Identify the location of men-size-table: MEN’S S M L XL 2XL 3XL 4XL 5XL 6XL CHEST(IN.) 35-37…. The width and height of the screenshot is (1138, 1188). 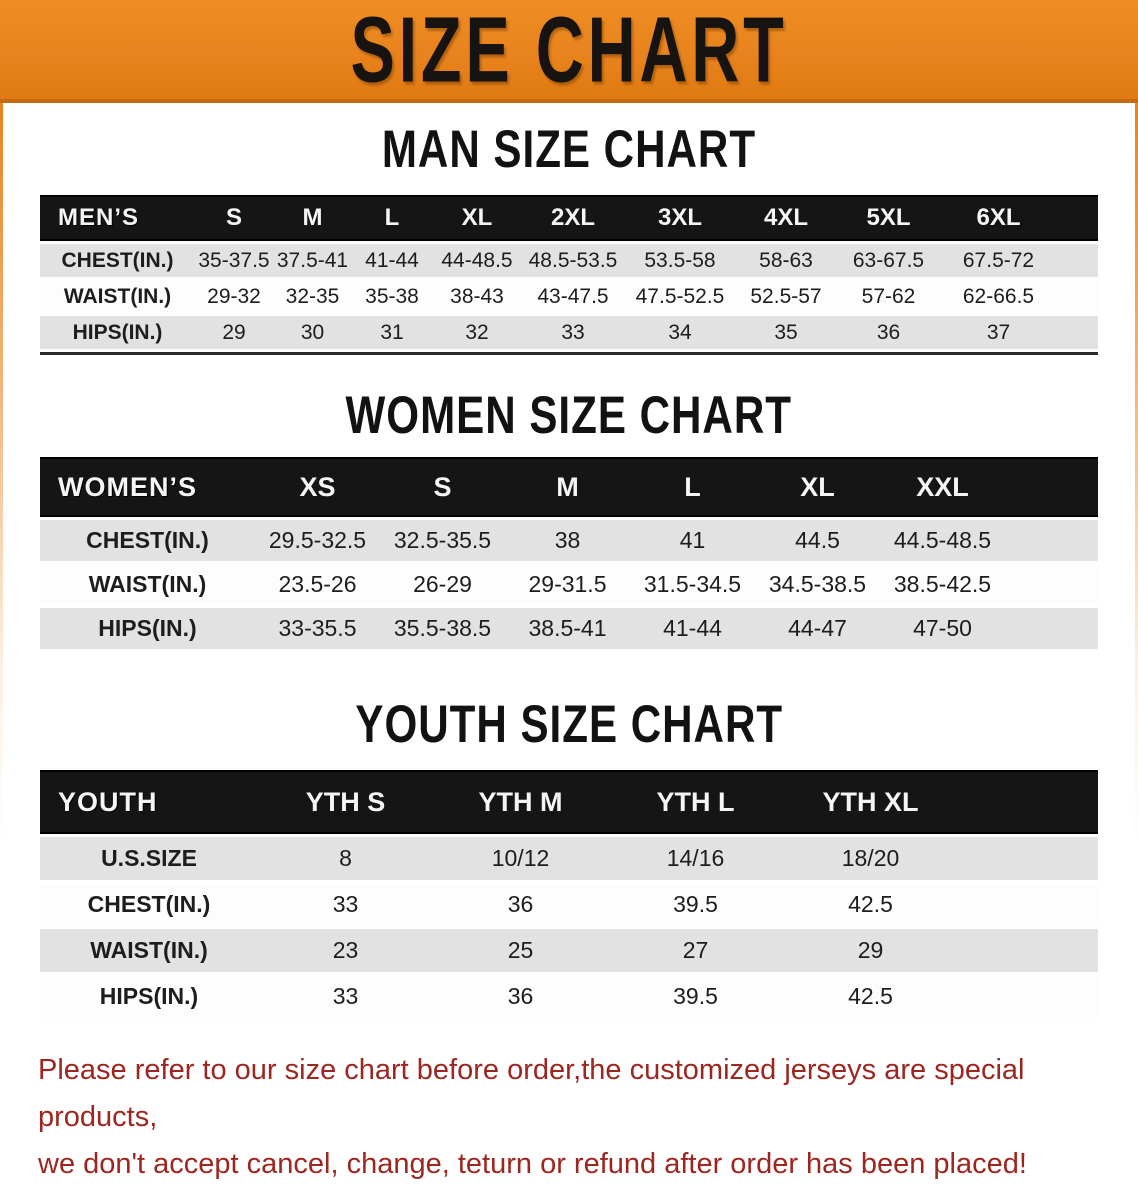
(569, 273).